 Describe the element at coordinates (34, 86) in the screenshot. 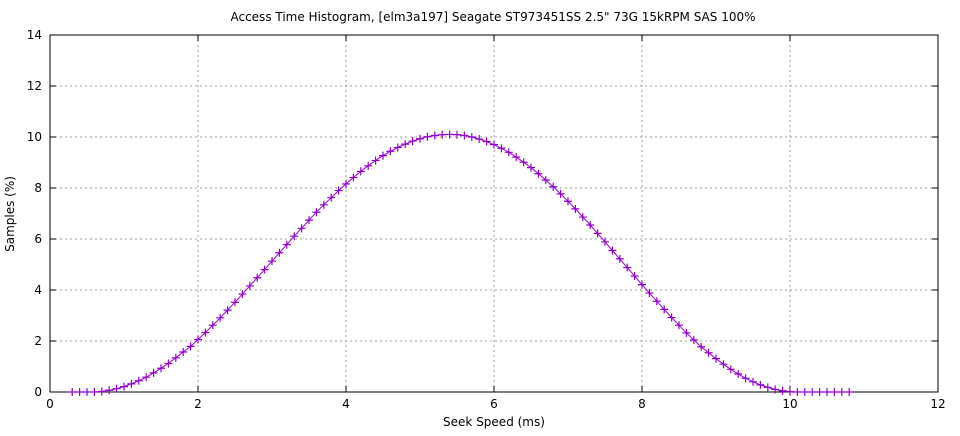

I see `y-tick-label: 12` at that location.